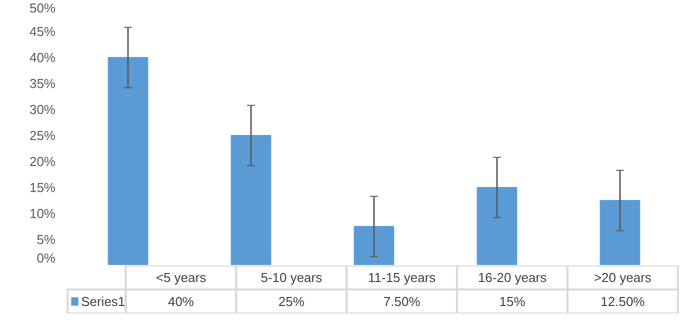 This screenshot has height=333, width=685. What do you see at coordinates (42, 109) in the screenshot?
I see `y-tick-label: 30%` at bounding box center [42, 109].